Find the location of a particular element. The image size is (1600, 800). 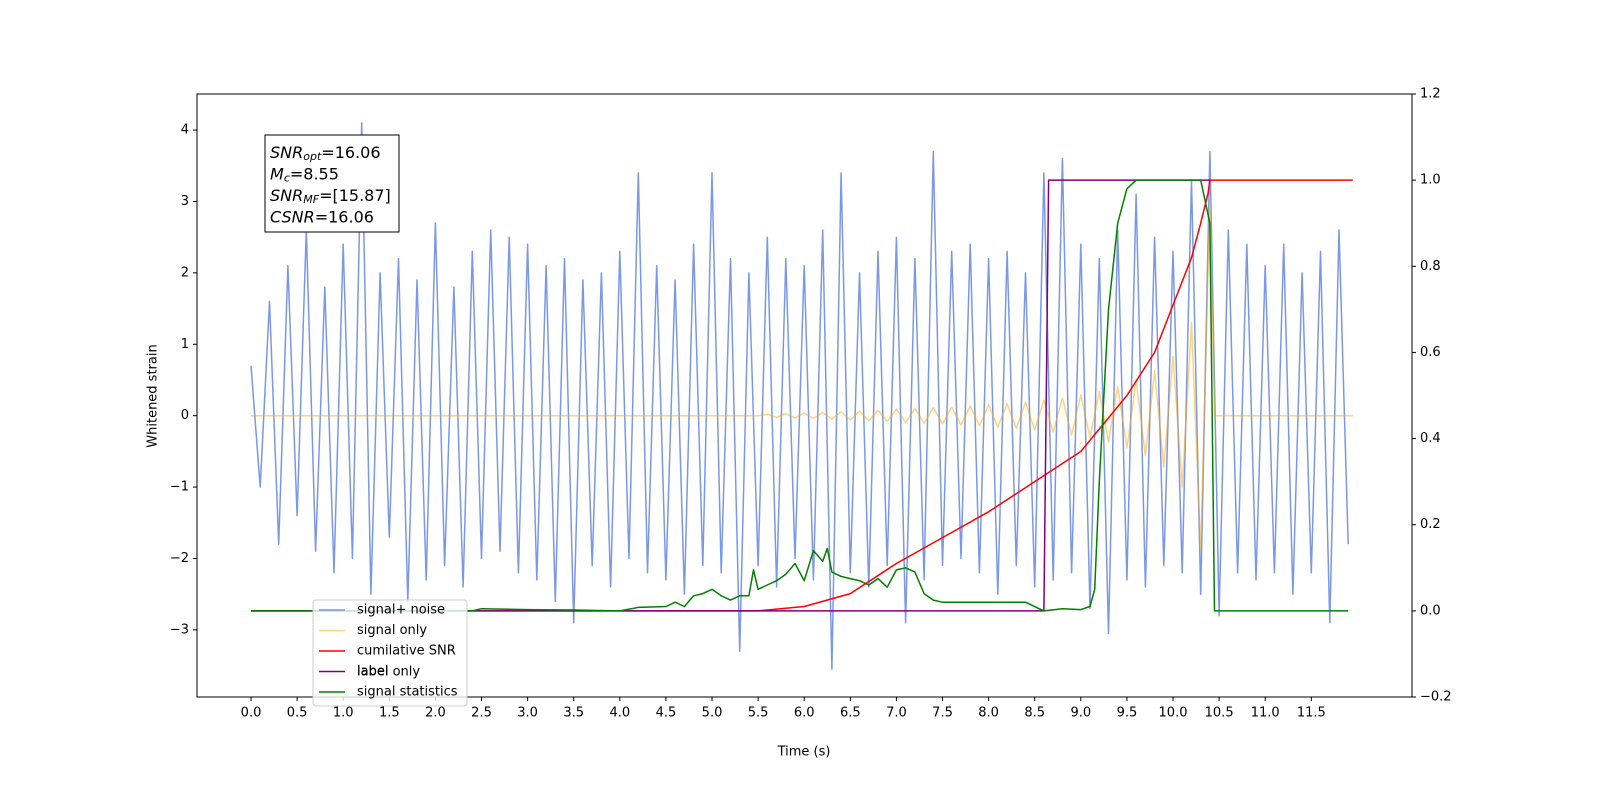

annotation-sub: MF is located at coordinates (311, 199).